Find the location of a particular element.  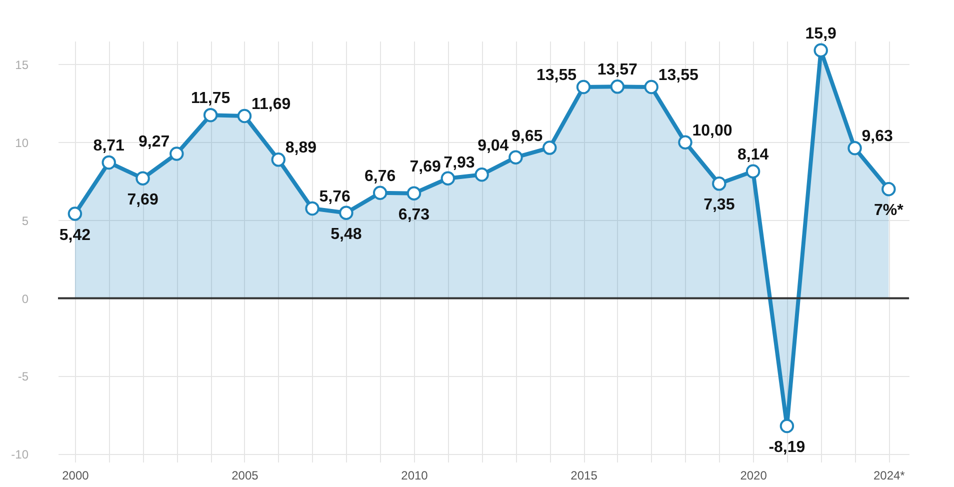

data-label: 9,04 is located at coordinates (493, 145).